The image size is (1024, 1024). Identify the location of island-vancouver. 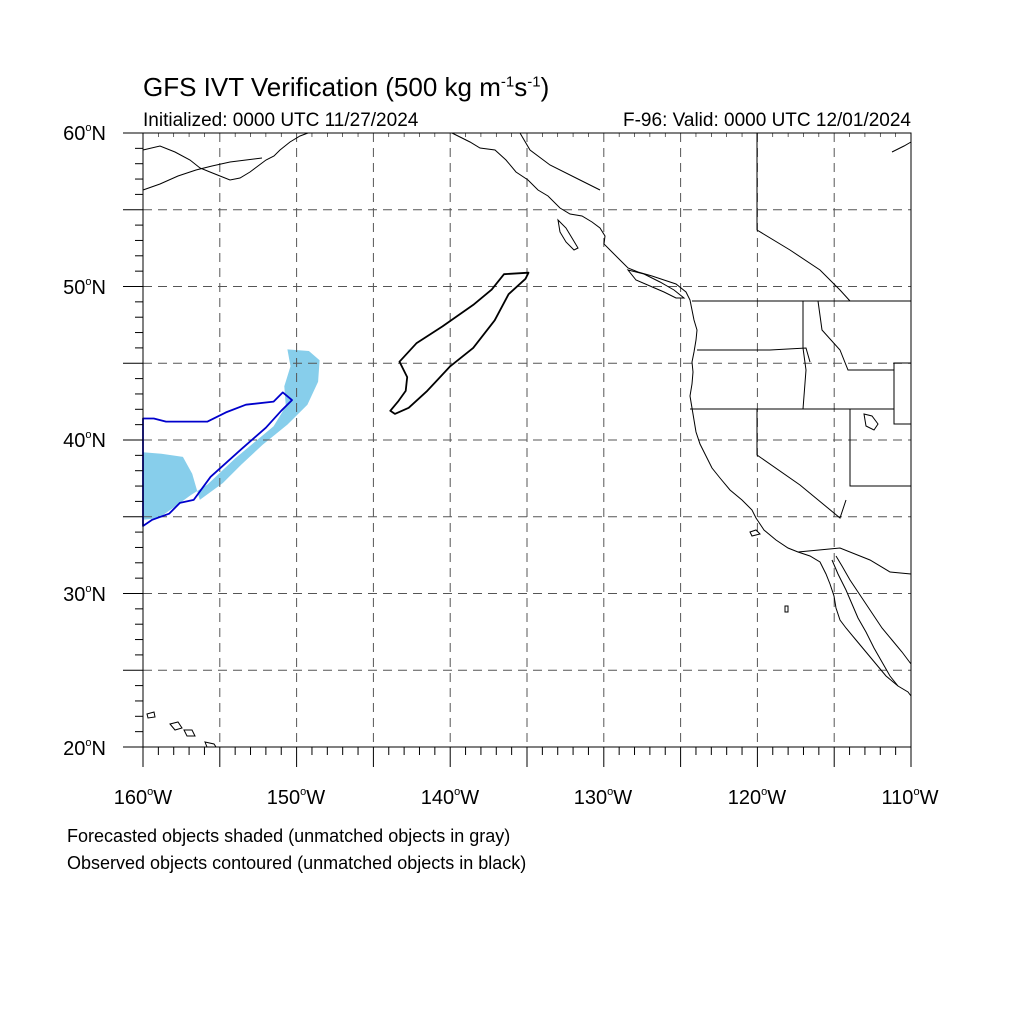
(656, 284).